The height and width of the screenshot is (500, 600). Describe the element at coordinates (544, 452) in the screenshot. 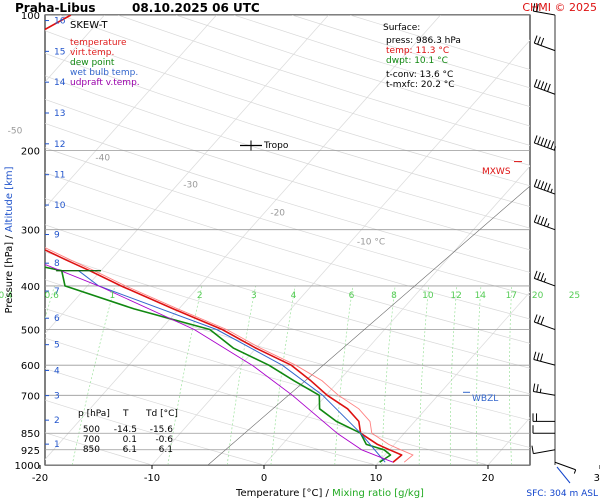

I see `wind-barb-shaft` at that location.